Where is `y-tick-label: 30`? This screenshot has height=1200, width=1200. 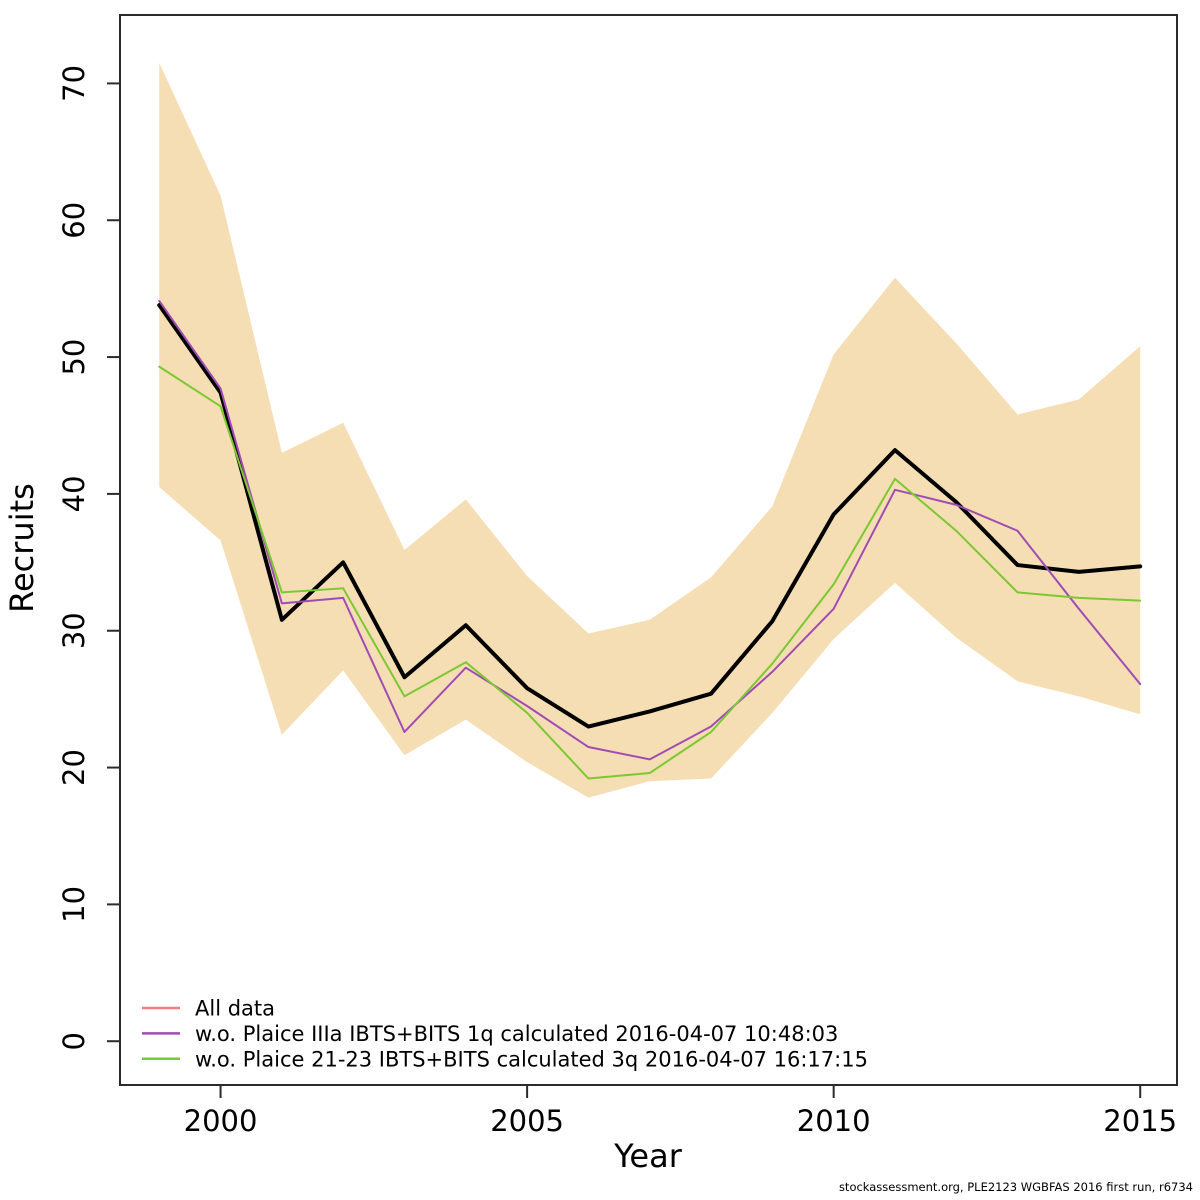 y-tick-label: 30 is located at coordinates (74, 630).